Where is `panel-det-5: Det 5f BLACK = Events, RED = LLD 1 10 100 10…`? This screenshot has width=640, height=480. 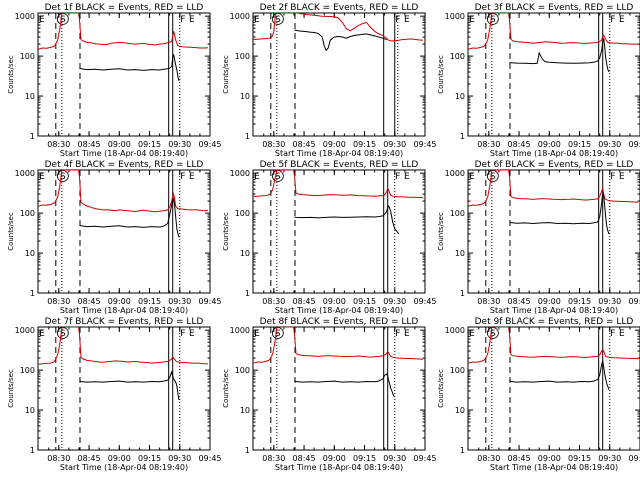
panel-det-5: Det 5f BLACK = Events, RED = LLD 1 10 100 10… is located at coordinates (329, 237).